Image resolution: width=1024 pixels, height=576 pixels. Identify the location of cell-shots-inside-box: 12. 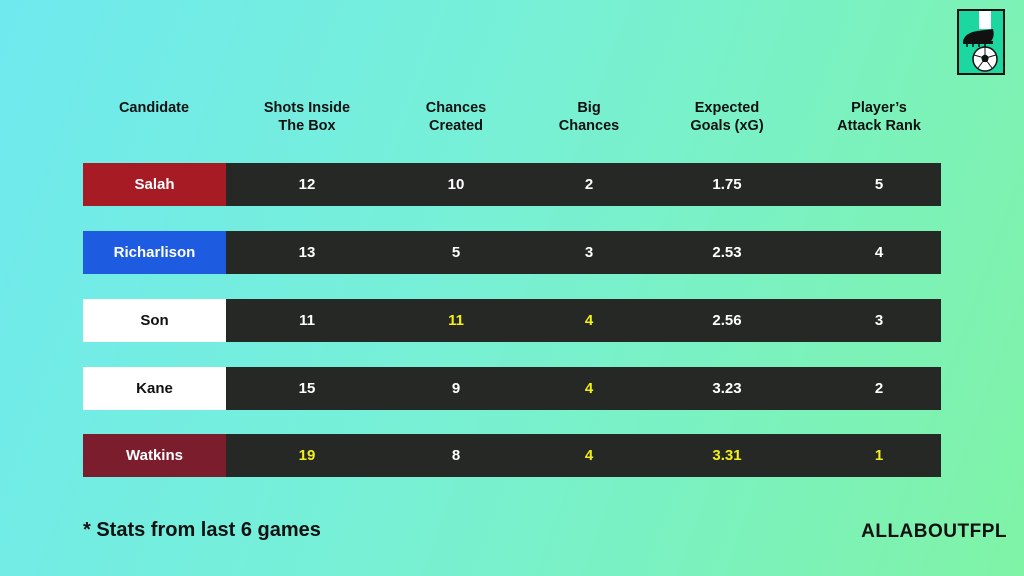
(307, 184).